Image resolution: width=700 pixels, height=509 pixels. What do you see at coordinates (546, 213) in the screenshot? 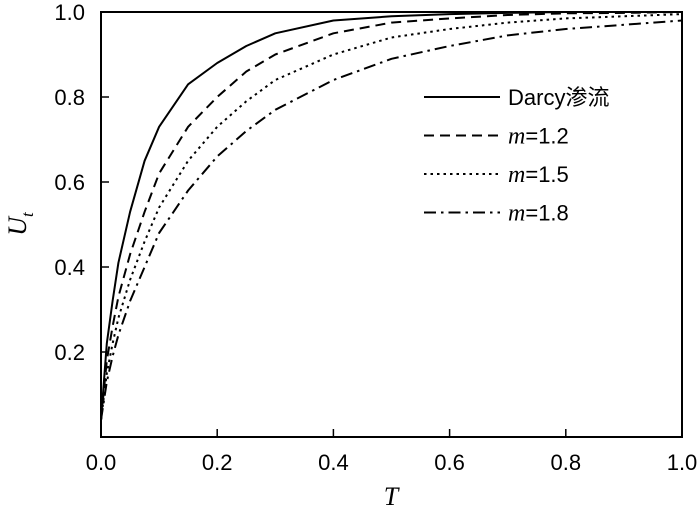
I see `legend-label-main: =1.8` at bounding box center [546, 213].